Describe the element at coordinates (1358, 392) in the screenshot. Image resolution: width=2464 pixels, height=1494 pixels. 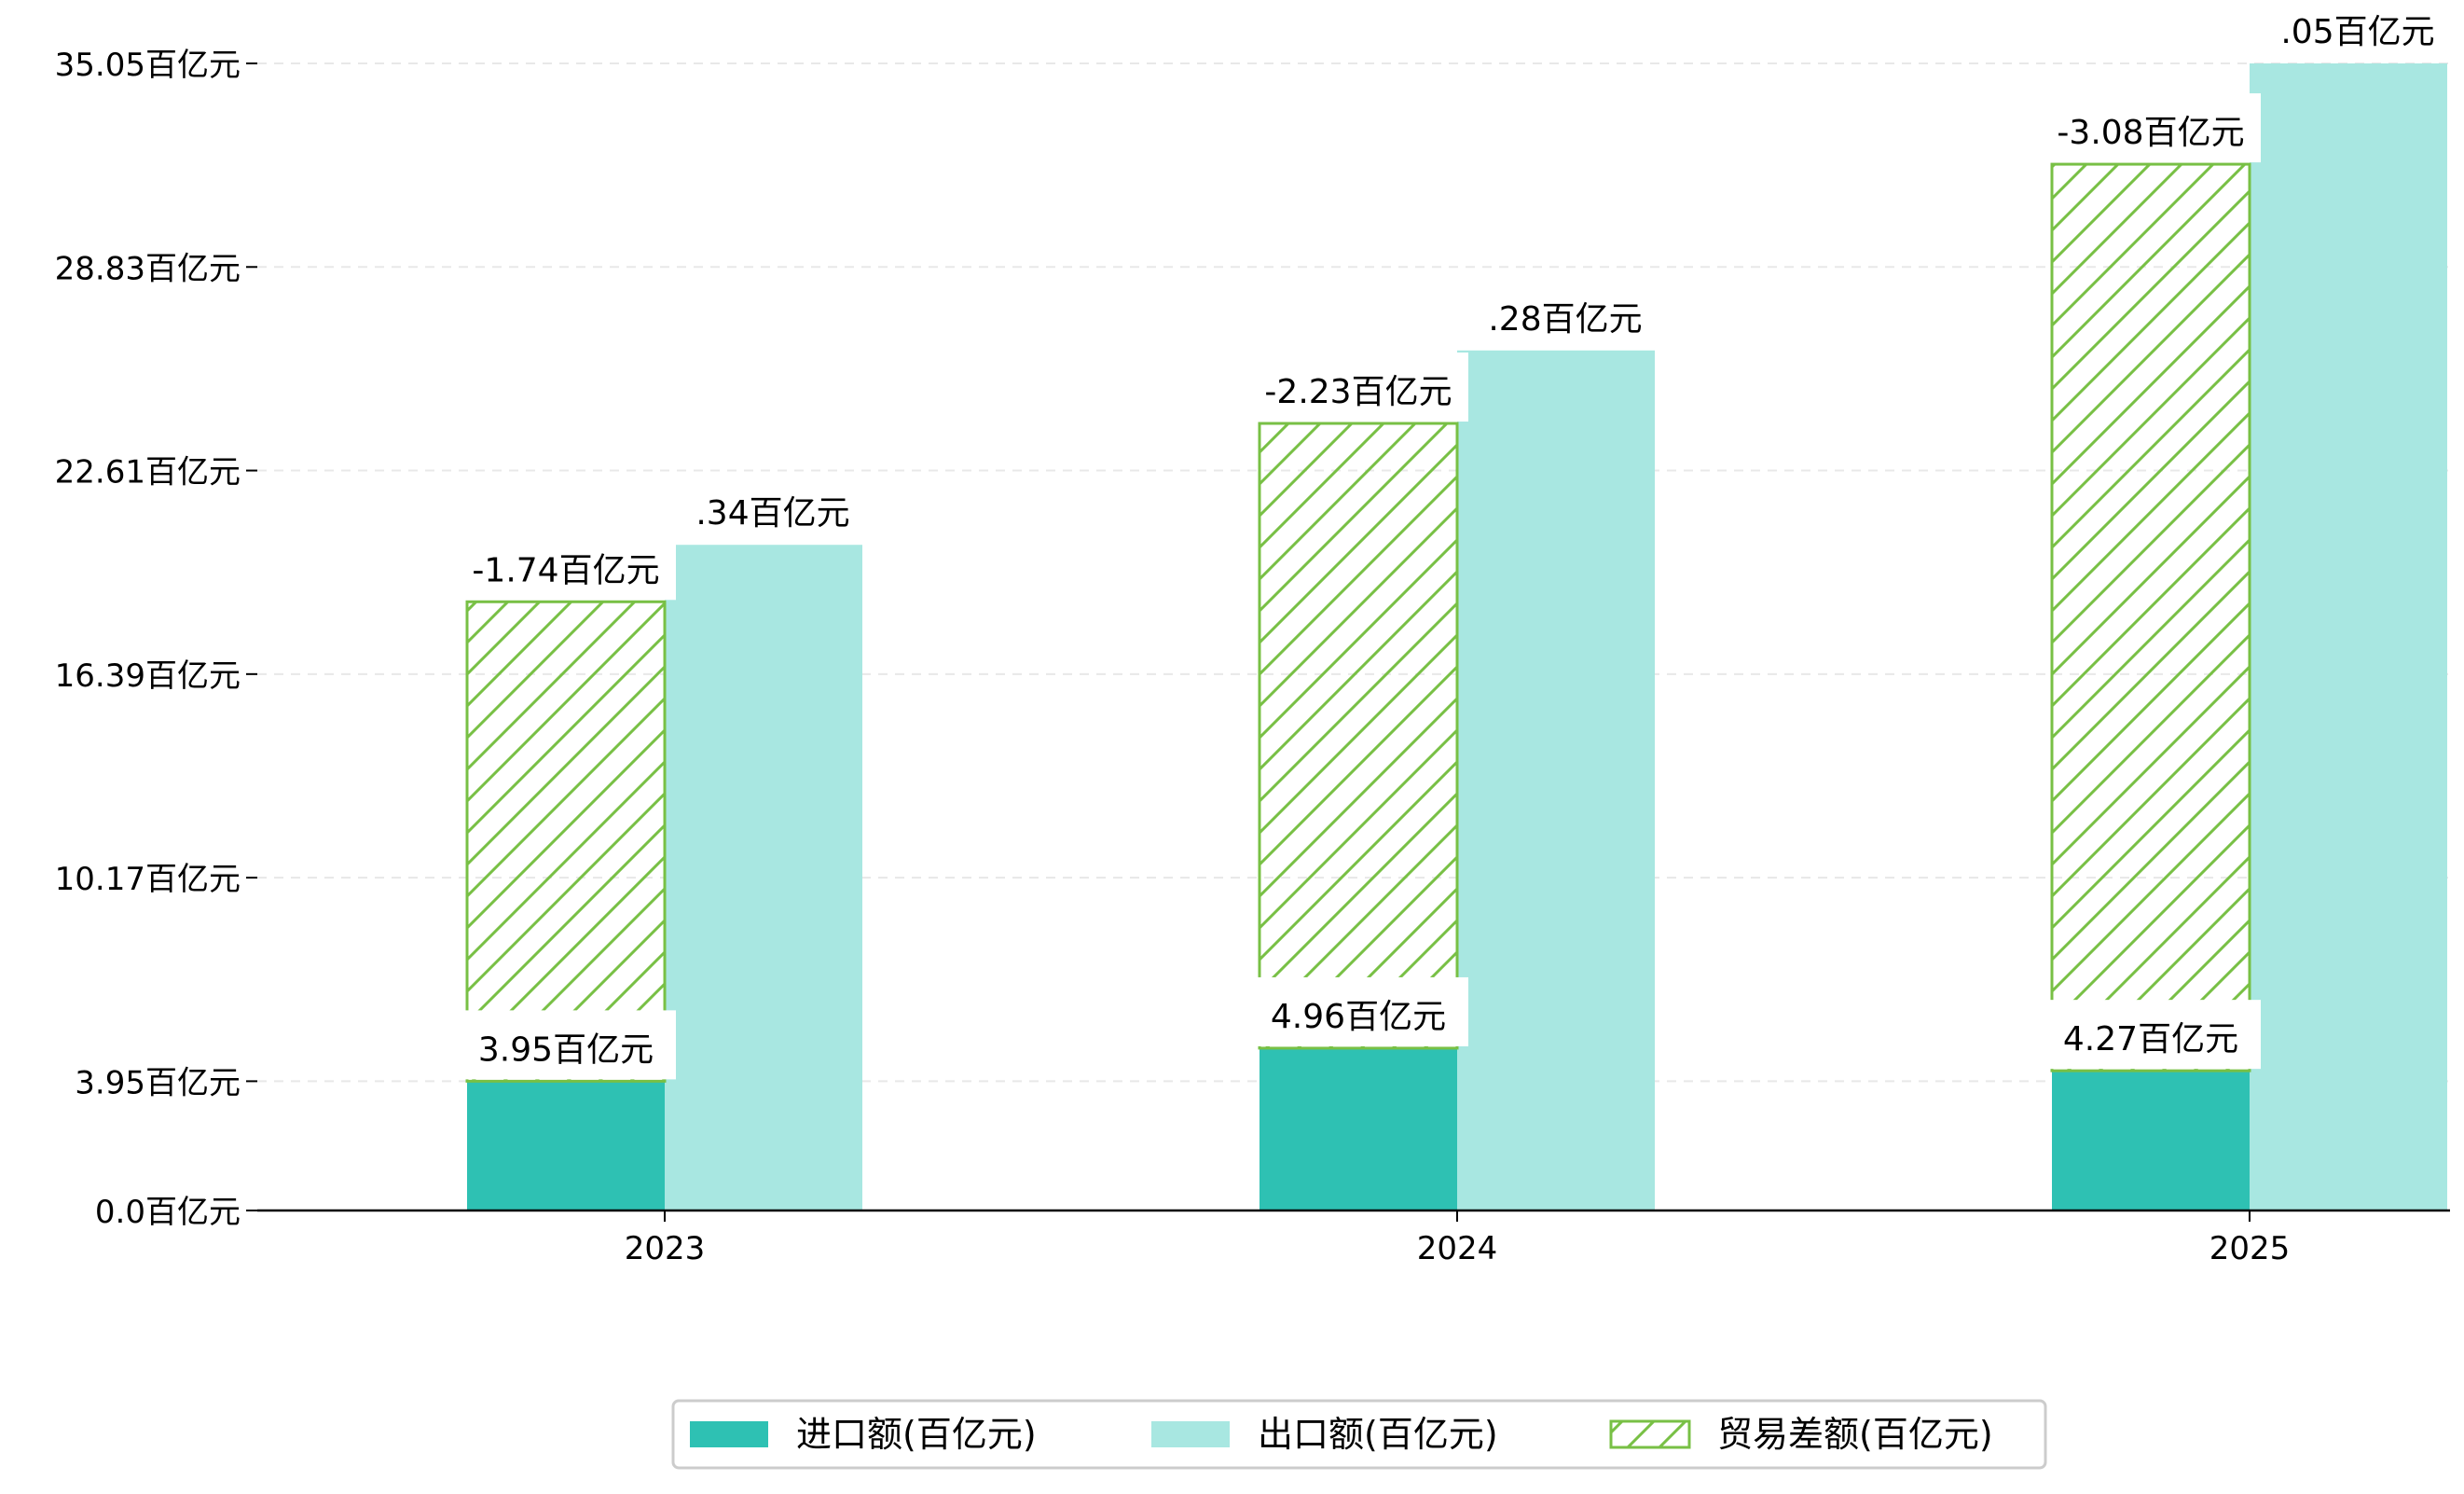
I see `label-balance-2024: -2.23百亿元` at that location.